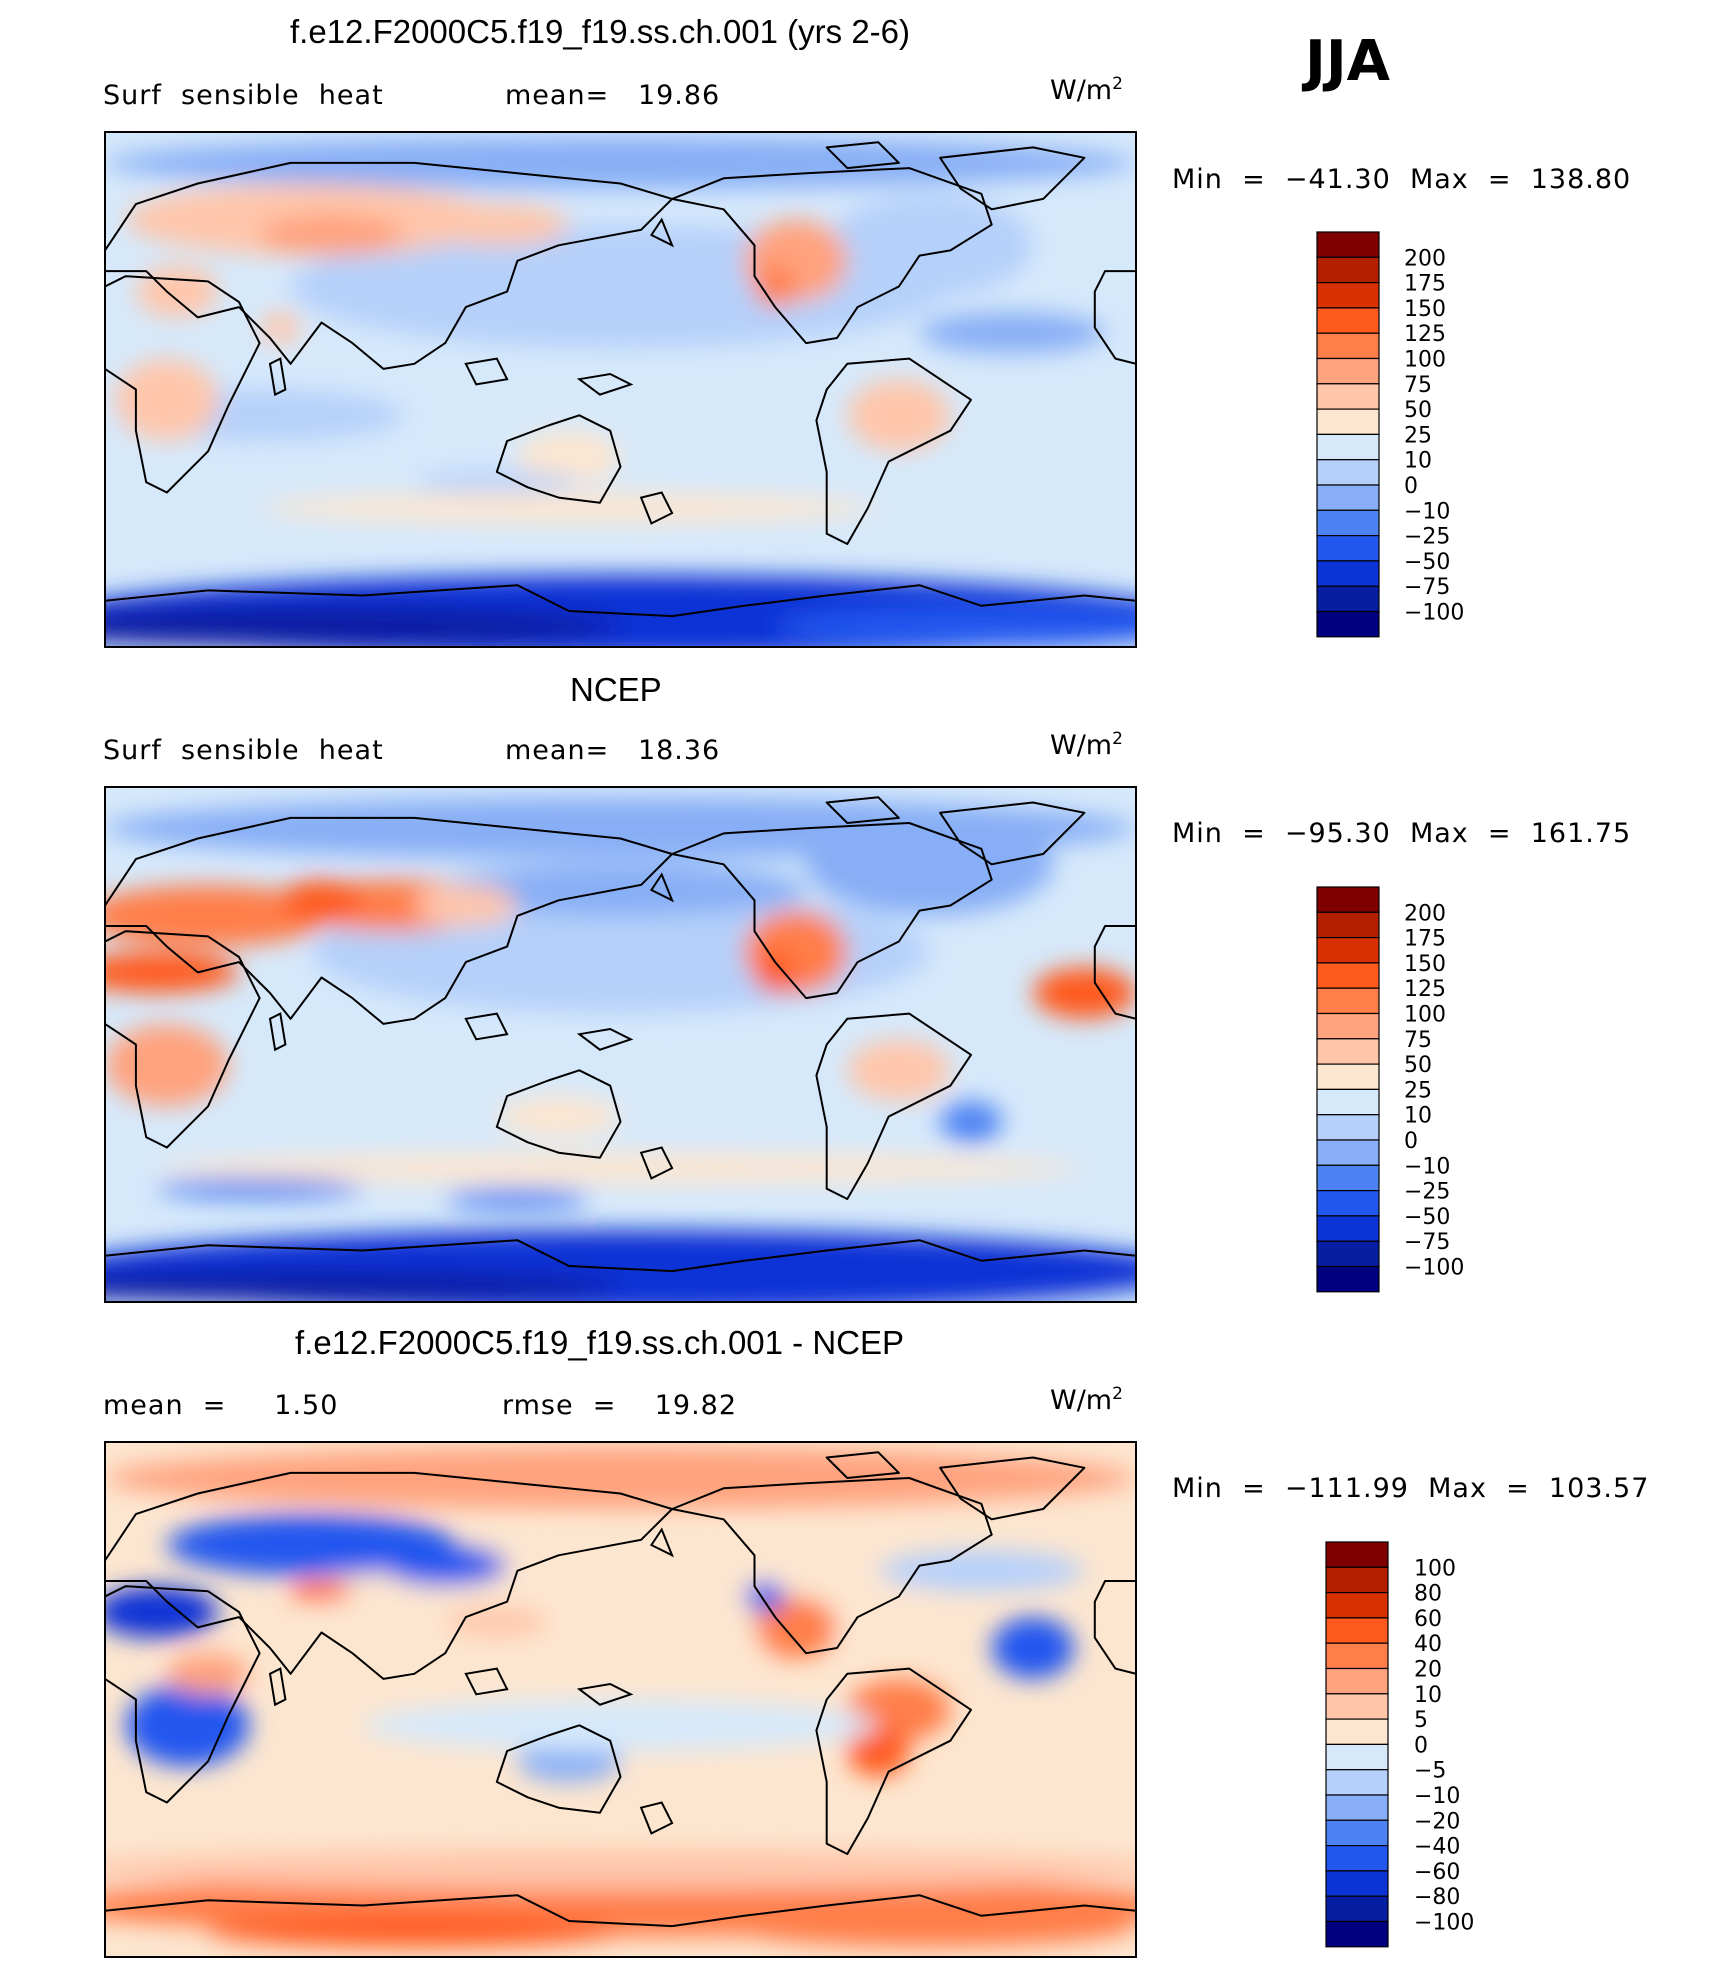 This screenshot has height=1963, width=1710. What do you see at coordinates (1437, 1897) in the screenshot?
I see `colorbar-tick-label: −80` at bounding box center [1437, 1897].